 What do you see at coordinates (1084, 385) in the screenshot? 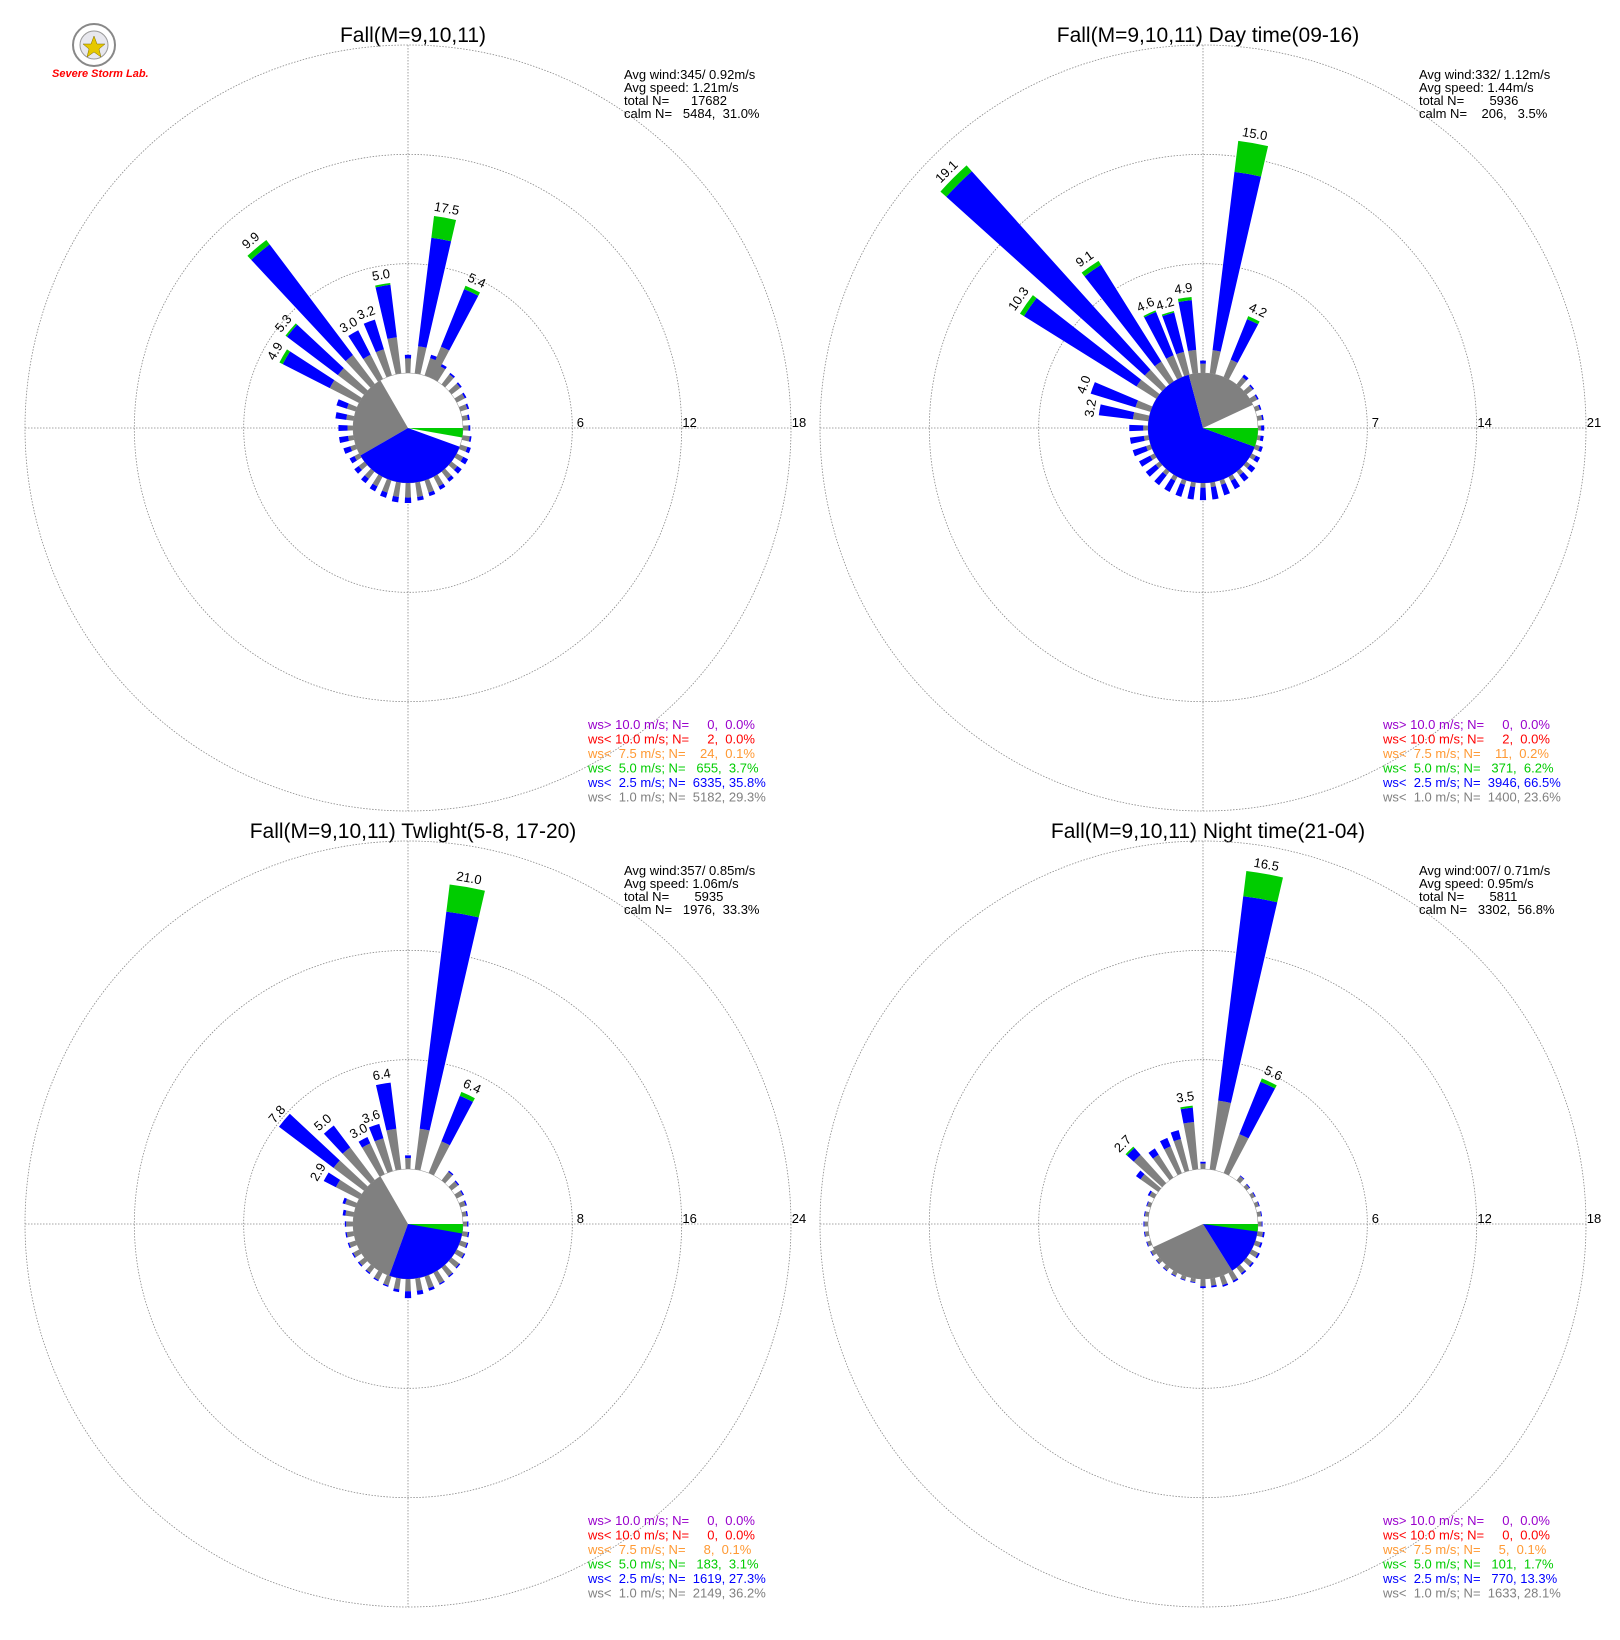
I see `bar-total-label: 4.0` at bounding box center [1084, 385].